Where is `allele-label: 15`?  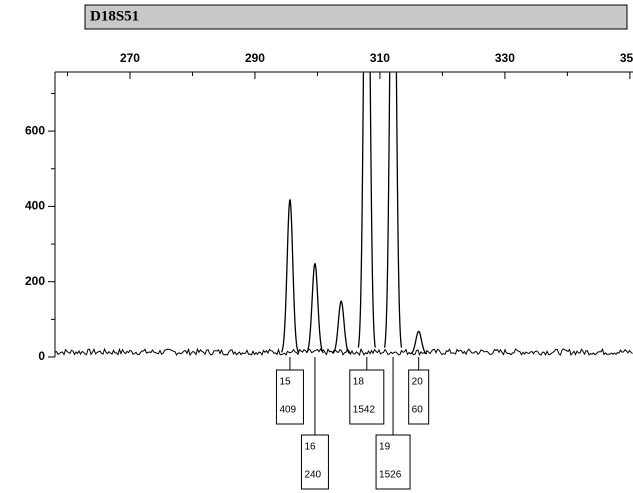
allele-label: 15 is located at coordinates (285, 382).